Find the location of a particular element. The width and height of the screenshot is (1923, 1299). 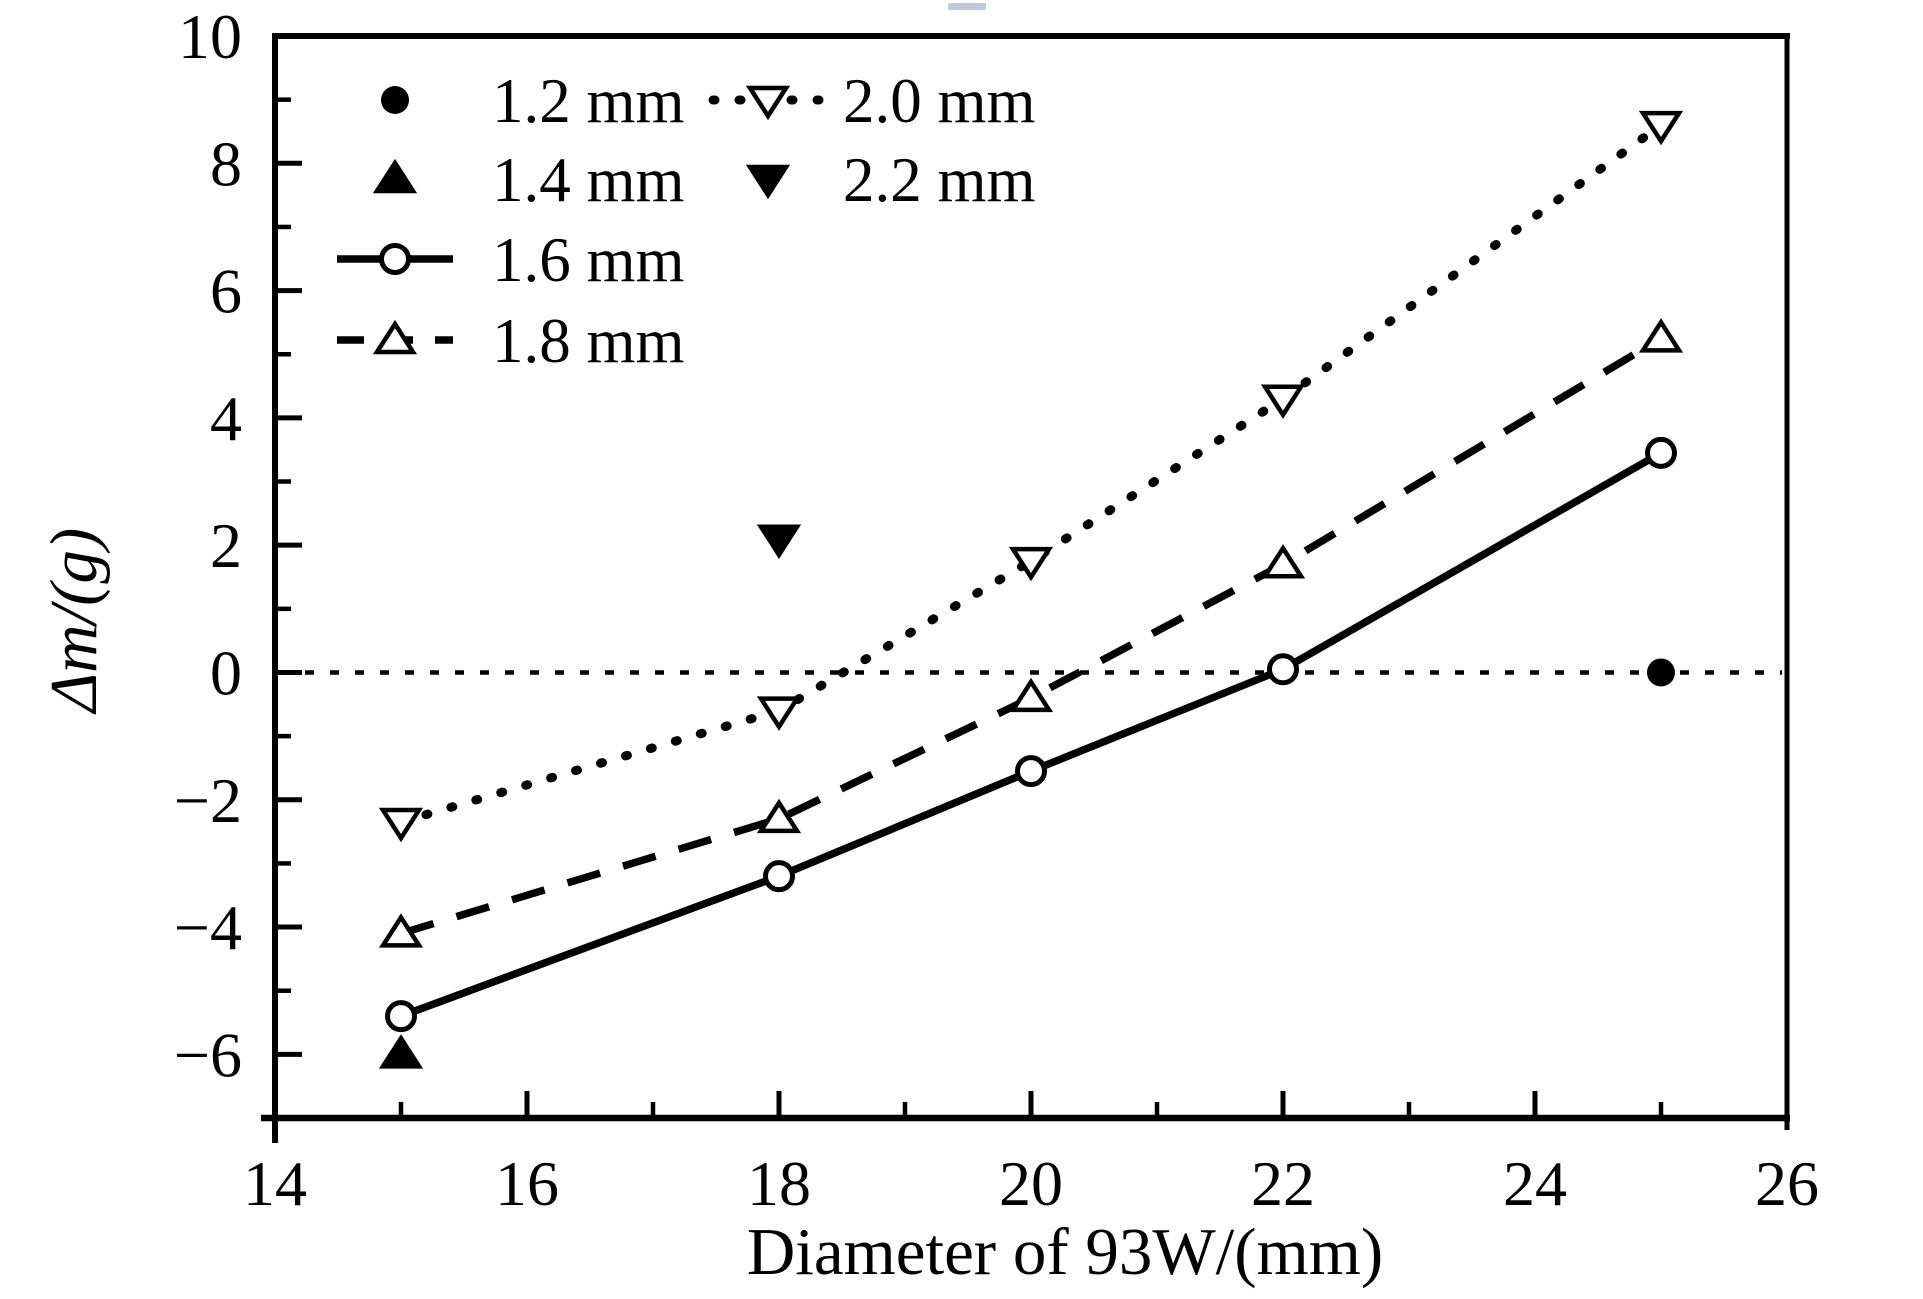

legend-label-1-2-mm: 1.2 mm is located at coordinates (588, 101).